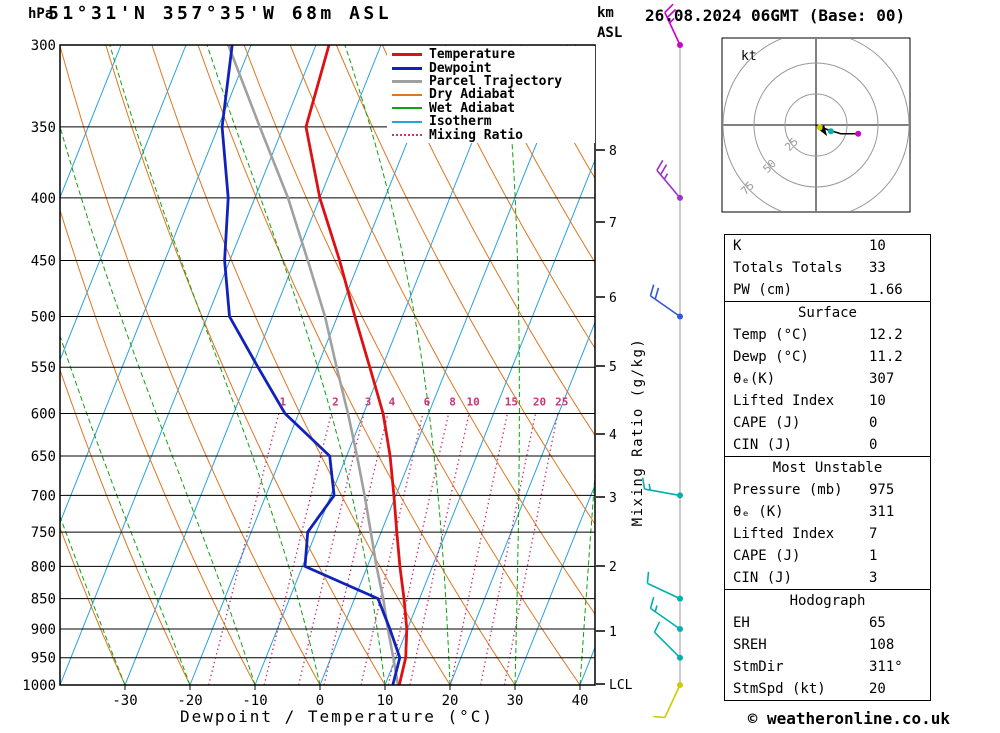 The width and height of the screenshot is (1000, 733). I want to click on row-totals-totals: Totals Totals 33, so click(827, 268).